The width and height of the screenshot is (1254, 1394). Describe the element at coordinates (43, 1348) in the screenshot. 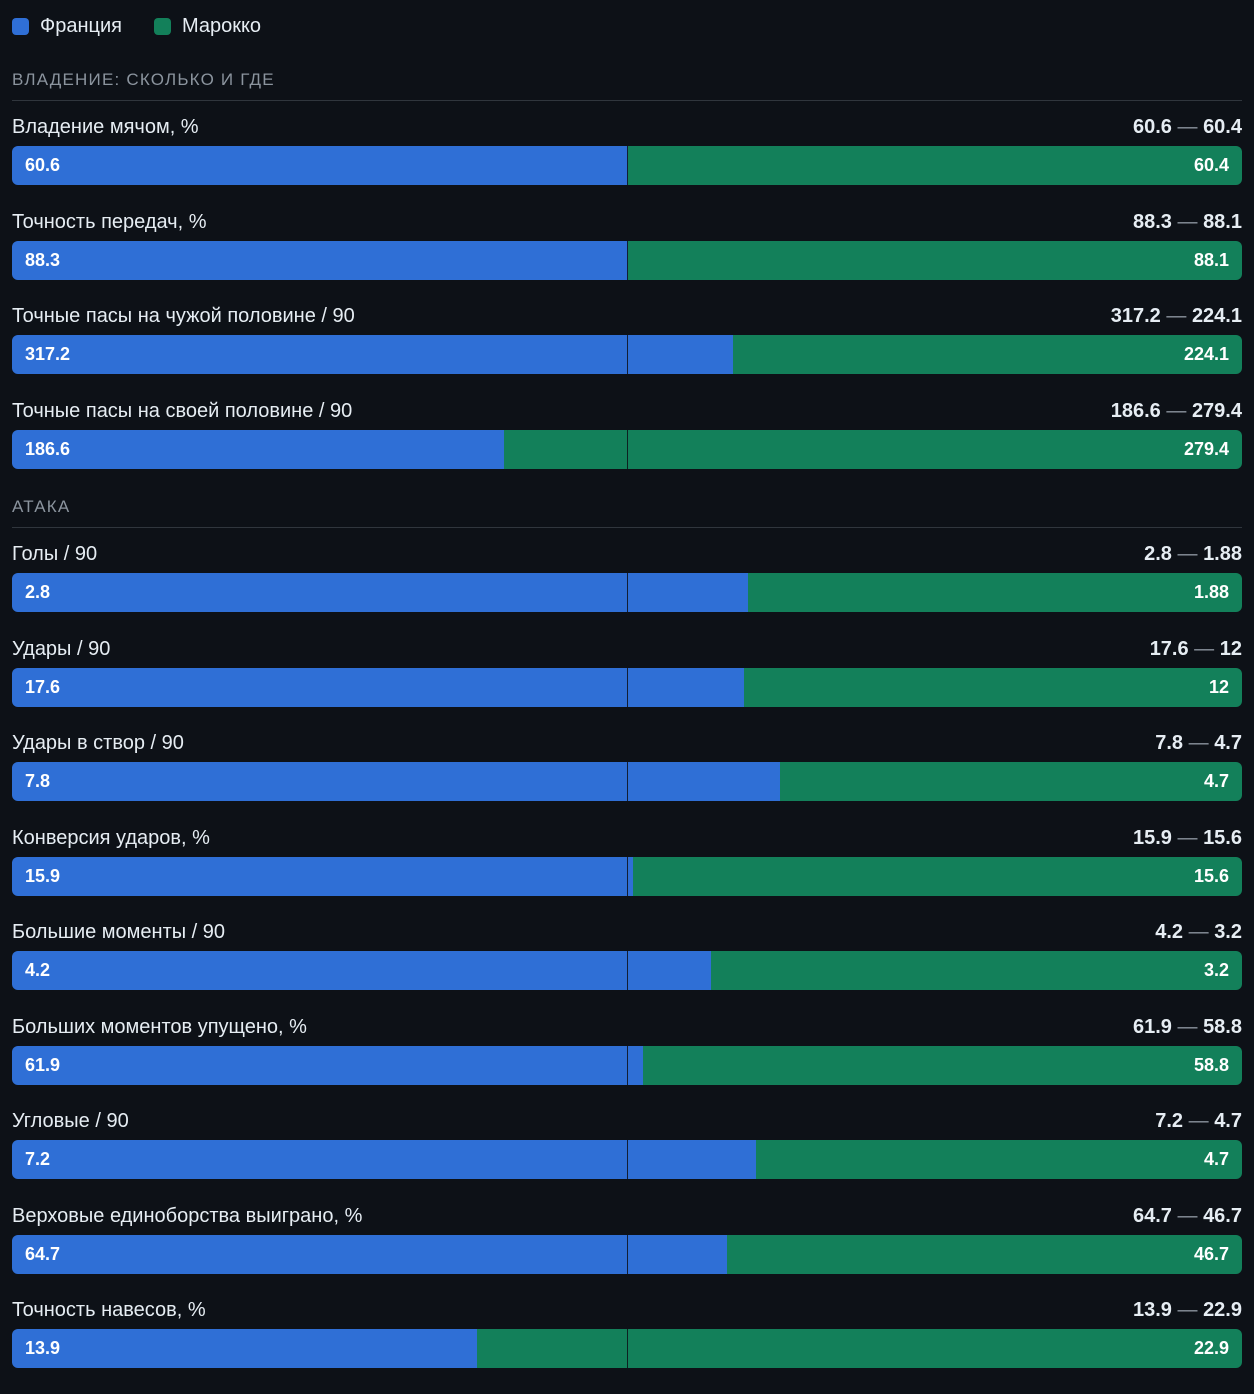

I see `bar-label-france: 13.9` at that location.